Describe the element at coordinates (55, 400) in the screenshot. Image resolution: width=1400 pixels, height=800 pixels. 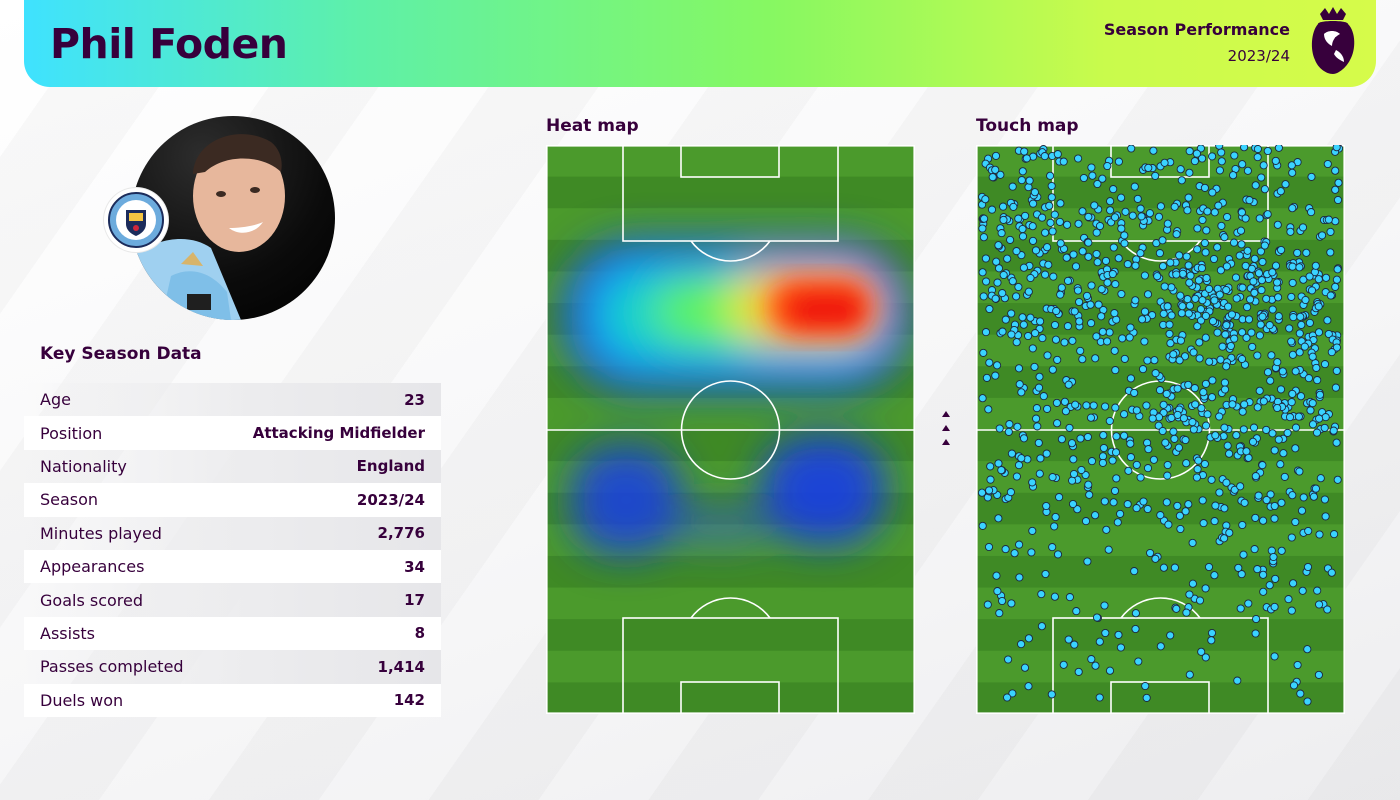
I see `stat-label: Age` at that location.